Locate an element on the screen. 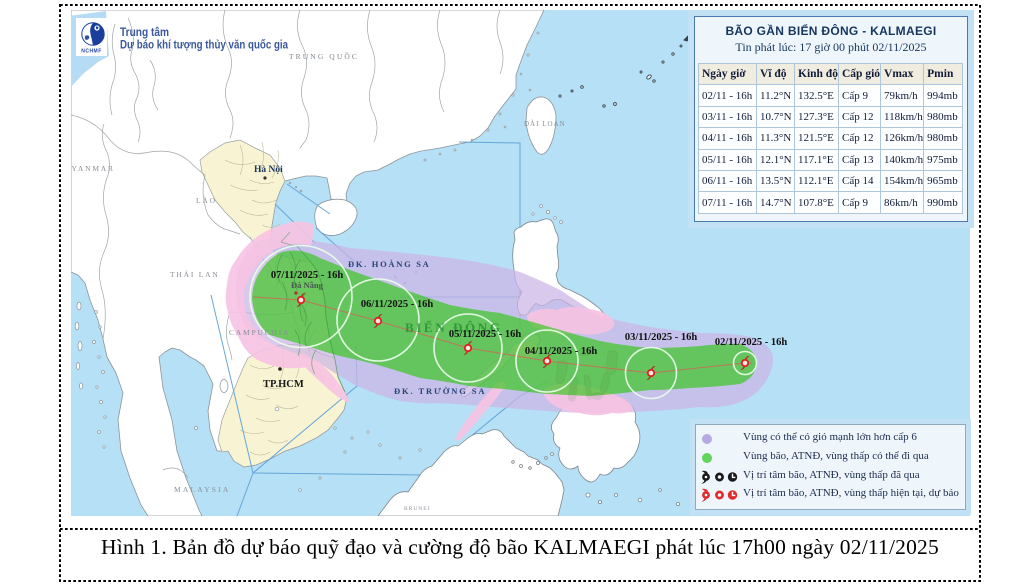  svg-text: LÀO is located at coordinates (206, 200).